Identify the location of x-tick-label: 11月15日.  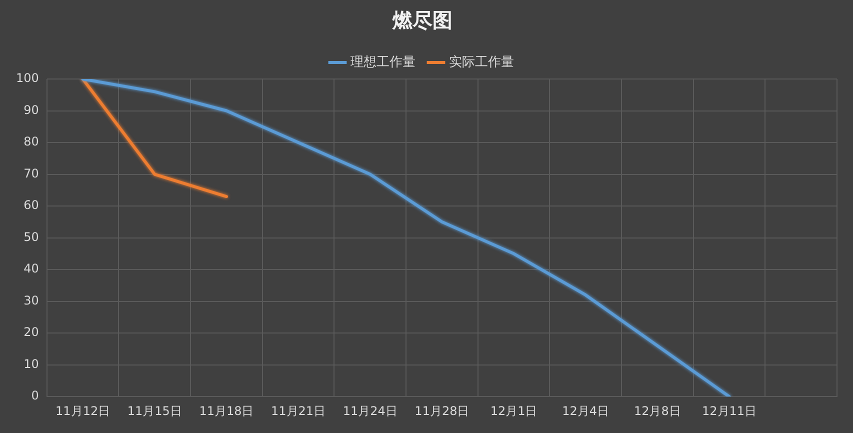
(154, 411).